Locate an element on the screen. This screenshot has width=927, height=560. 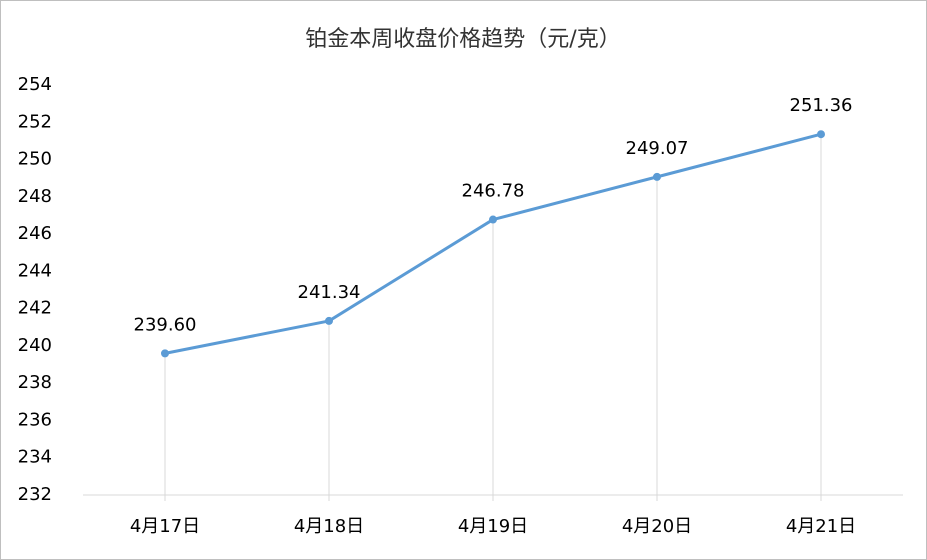
x-tick-label: 4月20日 is located at coordinates (657, 526).